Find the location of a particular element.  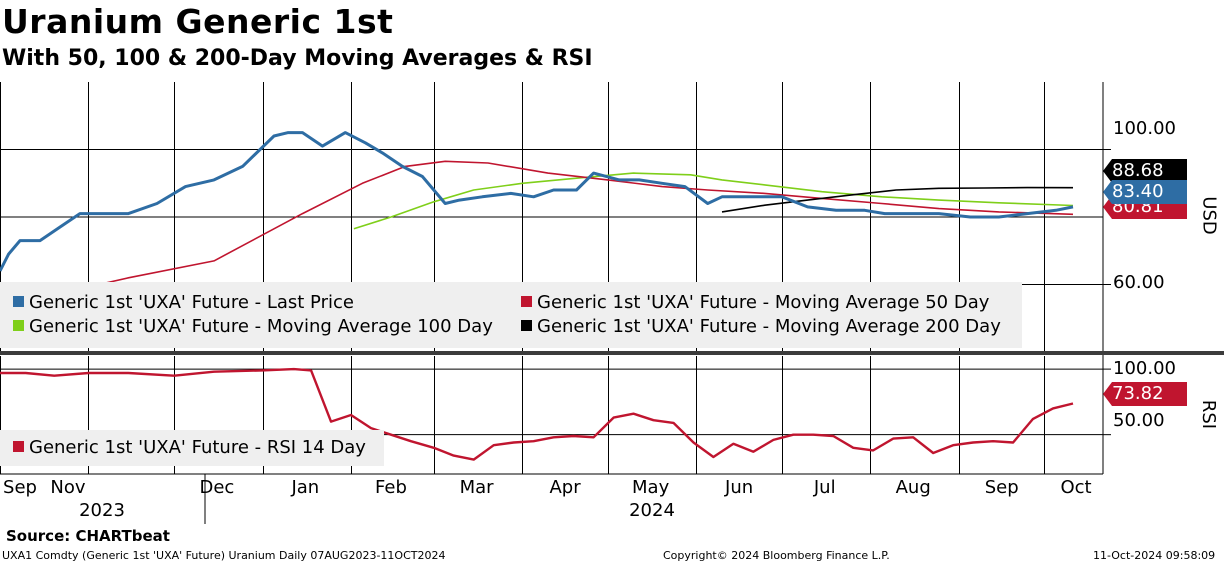

legend-item-rsi: Generic 1st 'UXA' Future - RSI 14 Day is located at coordinates (189, 448).